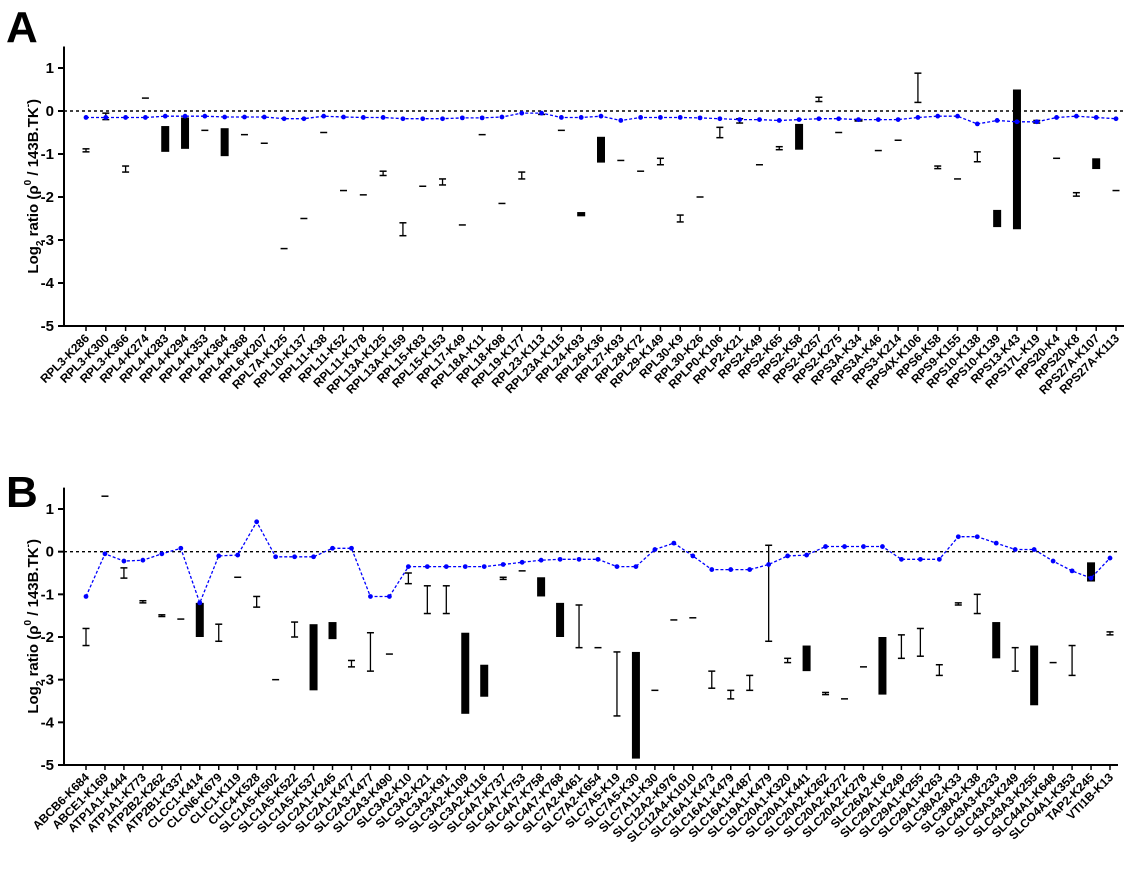 The width and height of the screenshot is (1125, 872). What do you see at coordinates (28, 182) in the screenshot?
I see `y-axis-label-part: 0` at bounding box center [28, 182].